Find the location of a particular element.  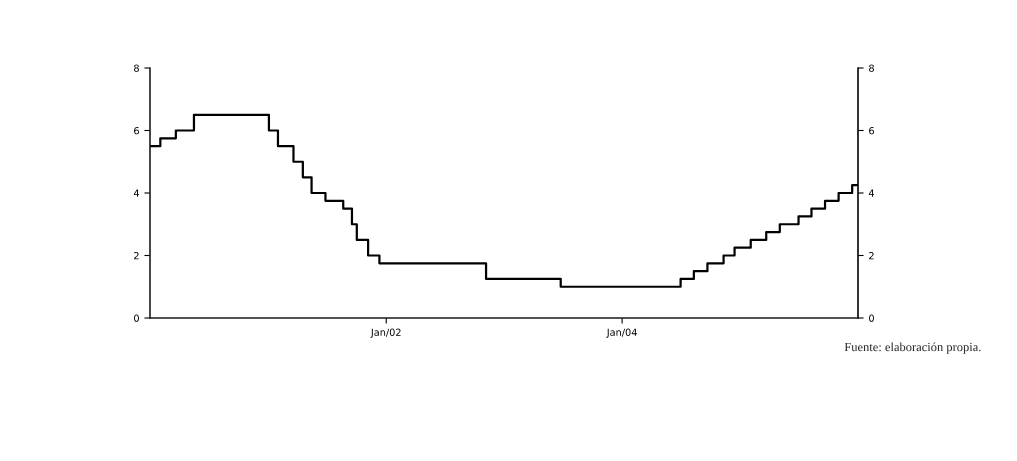

y2-tick-label: 8 is located at coordinates (871, 68).